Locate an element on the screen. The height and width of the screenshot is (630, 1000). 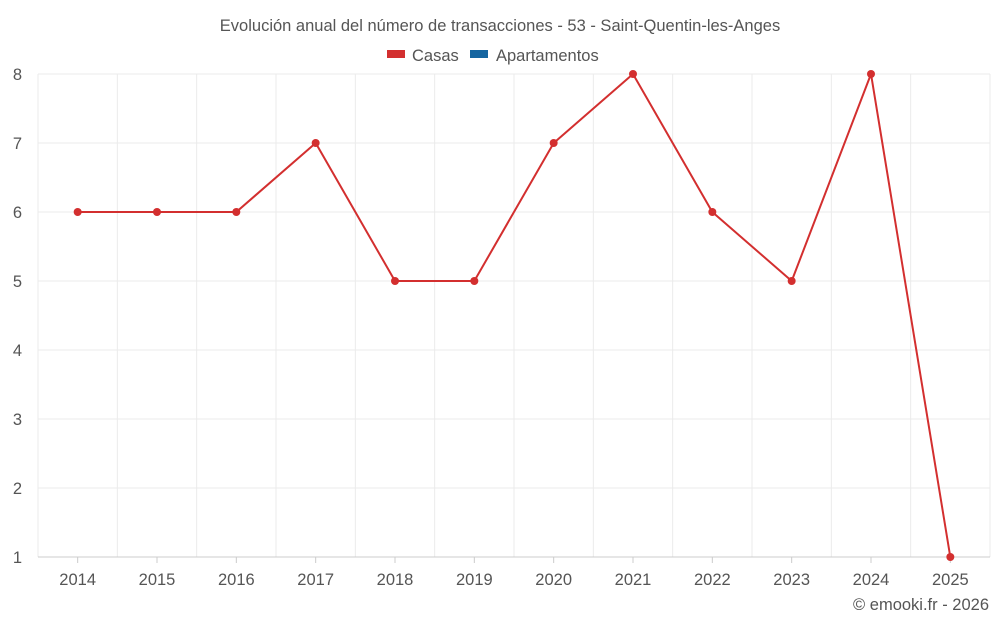
legend-swatch-casas is located at coordinates (396, 54).